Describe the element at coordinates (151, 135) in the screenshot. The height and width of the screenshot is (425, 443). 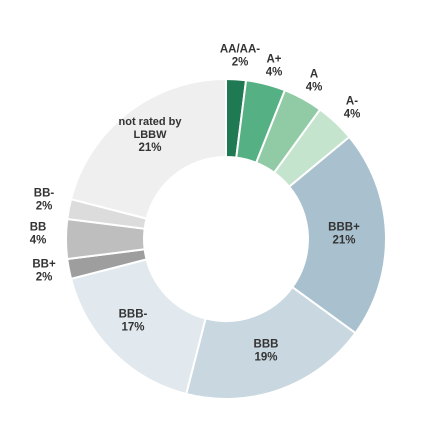
I see `data-label-not-rated-by-lbbw: not rated by LBBW 21%` at that location.